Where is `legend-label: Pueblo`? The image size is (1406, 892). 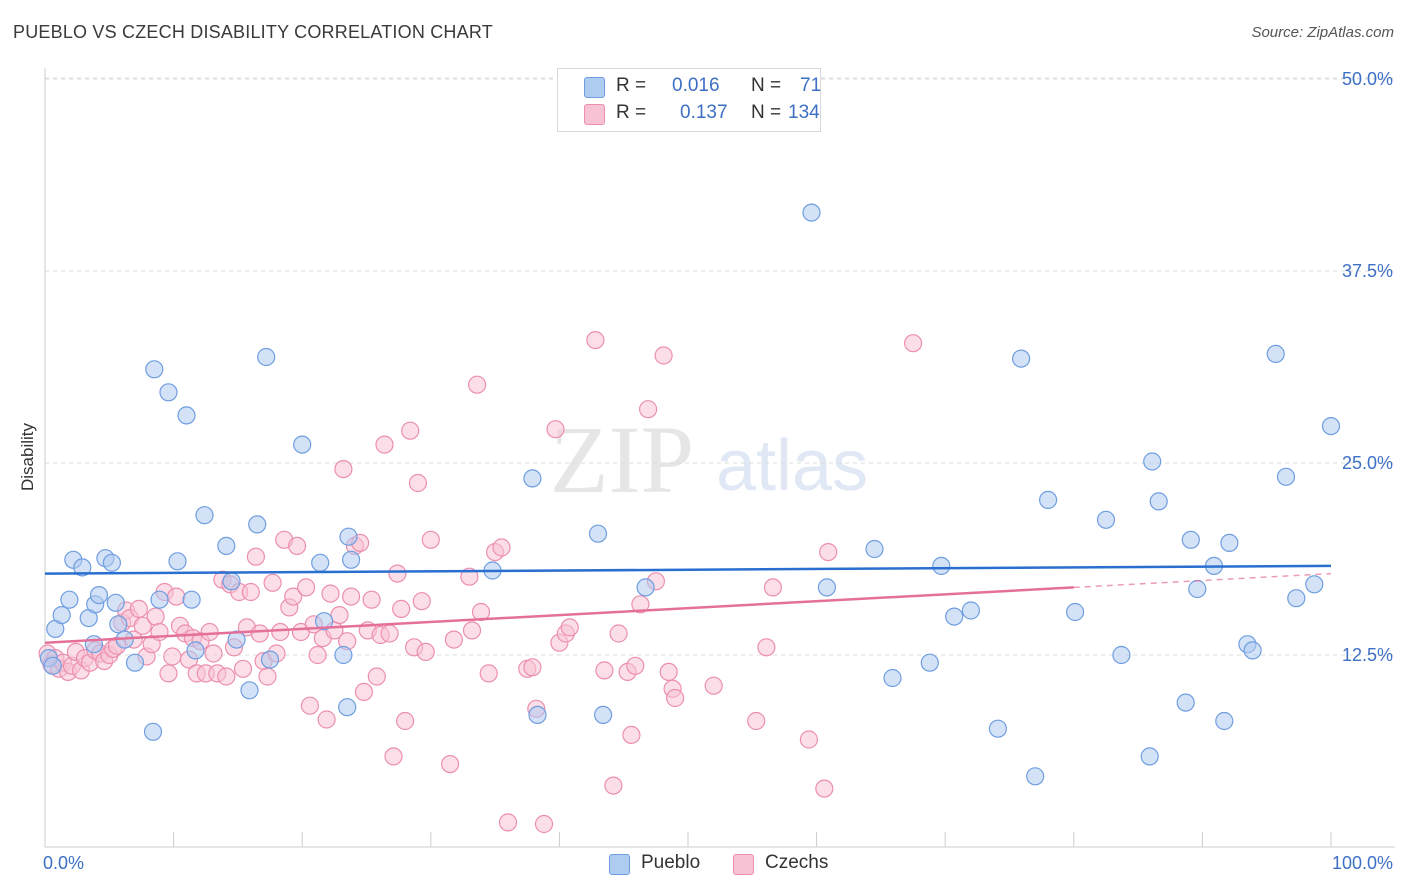
legend-label: Pueblo is located at coordinates (671, 862).